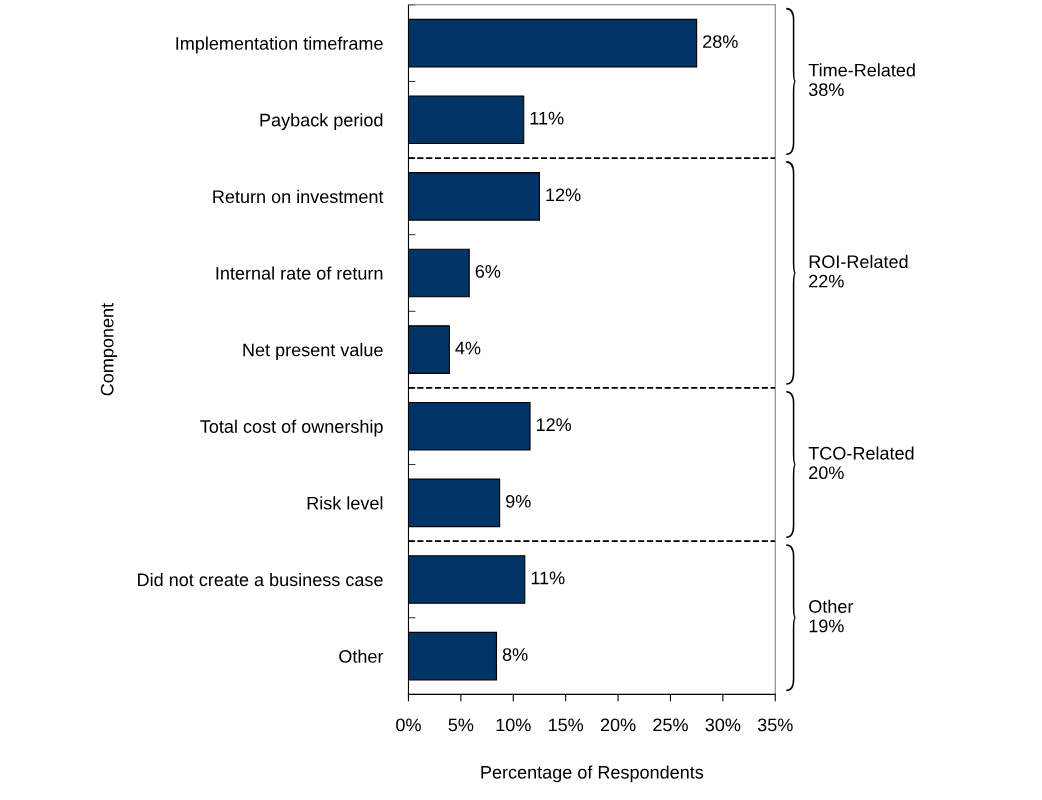 This screenshot has width=1042, height=800. What do you see at coordinates (515, 654) in the screenshot?
I see `data-label: 8%` at bounding box center [515, 654].